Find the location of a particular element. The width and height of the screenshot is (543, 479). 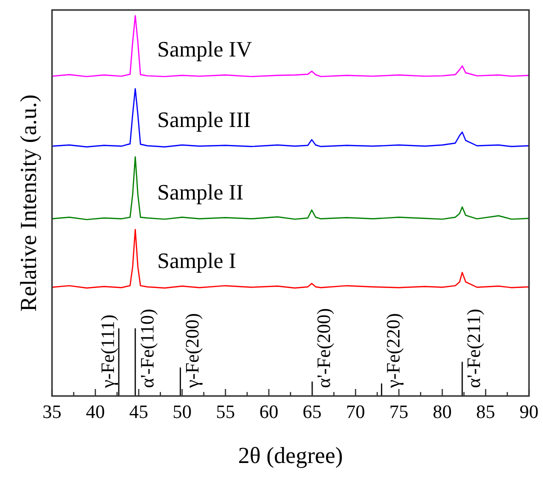

x-tick-label: 80 is located at coordinates (442, 412).